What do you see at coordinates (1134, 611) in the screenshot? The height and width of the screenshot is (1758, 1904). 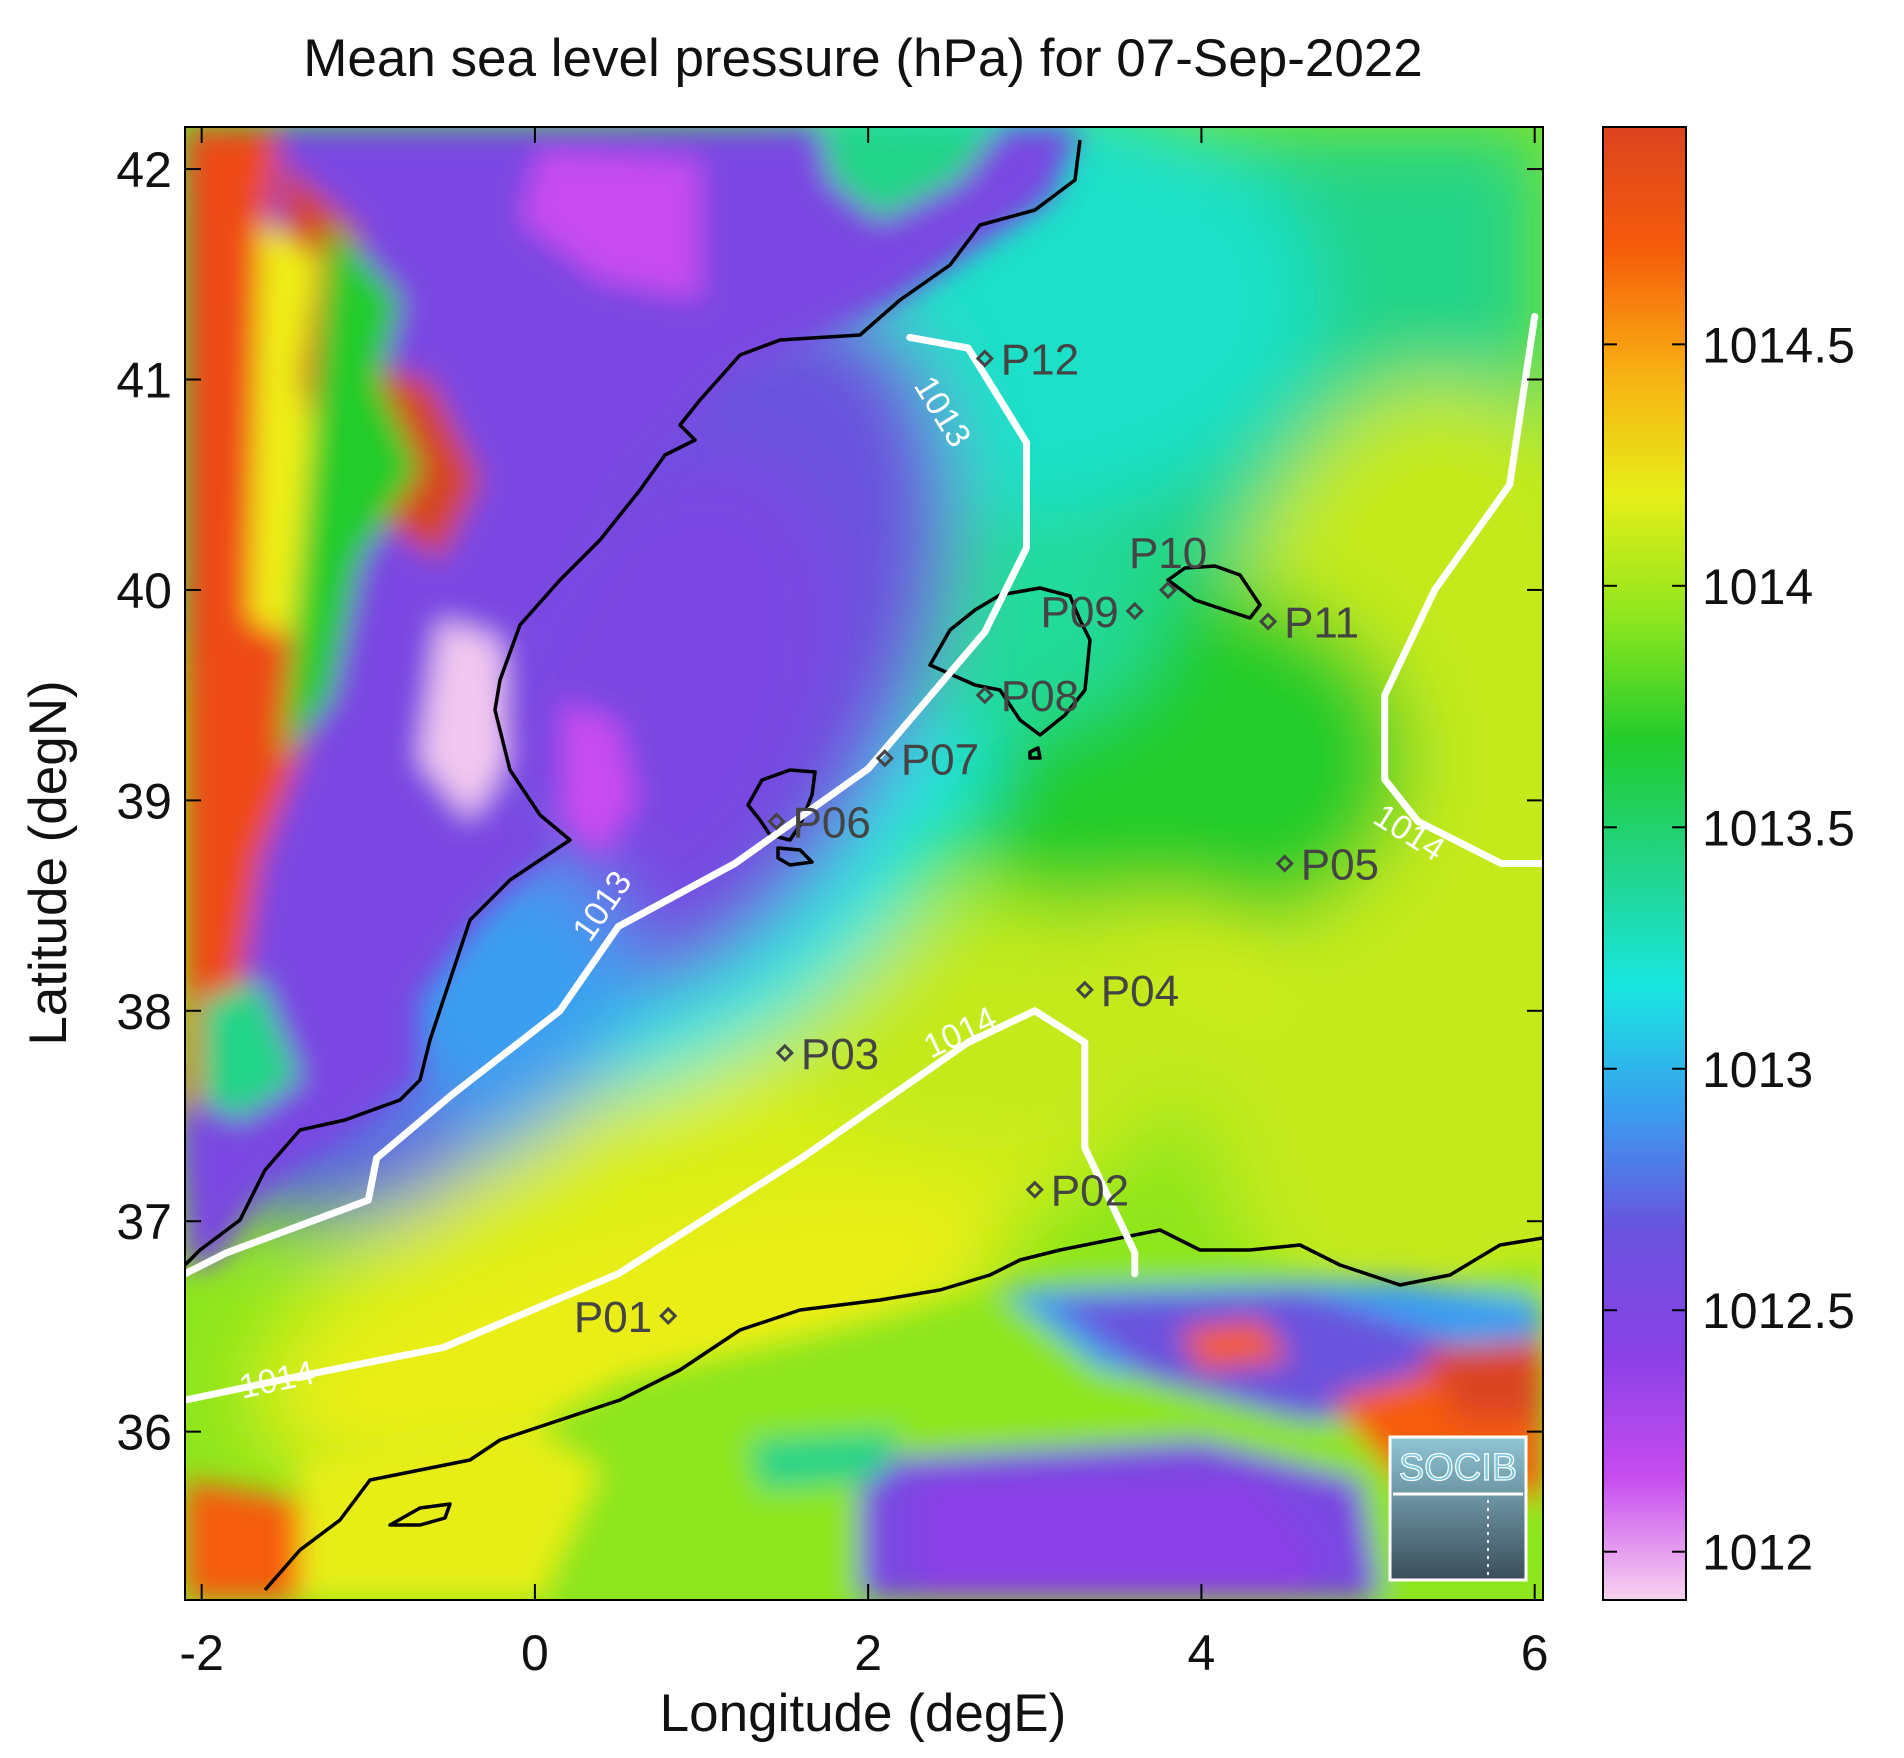 I see `station-p09-marker` at bounding box center [1134, 611].